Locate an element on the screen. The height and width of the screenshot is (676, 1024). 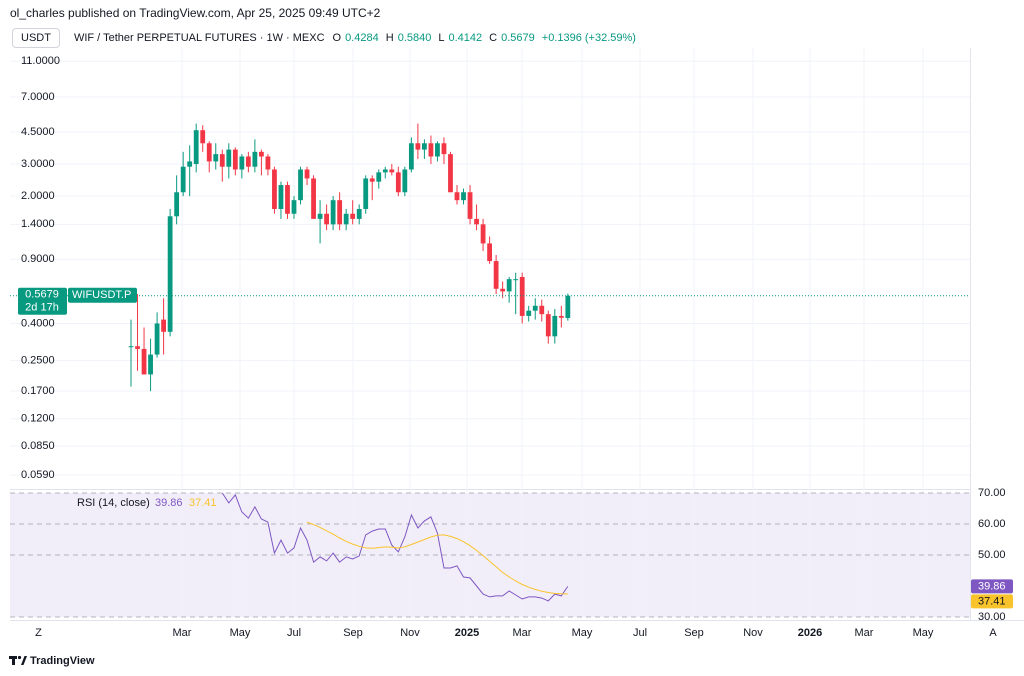
rsi-legend-value: 39.86 is located at coordinates (169, 503).